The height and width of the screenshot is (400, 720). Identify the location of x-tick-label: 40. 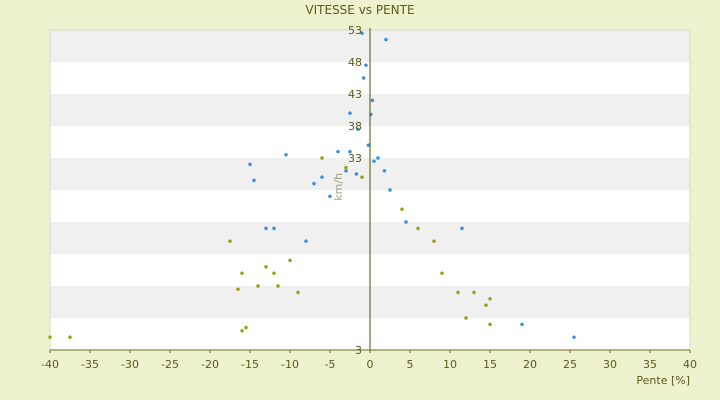
(690, 364).